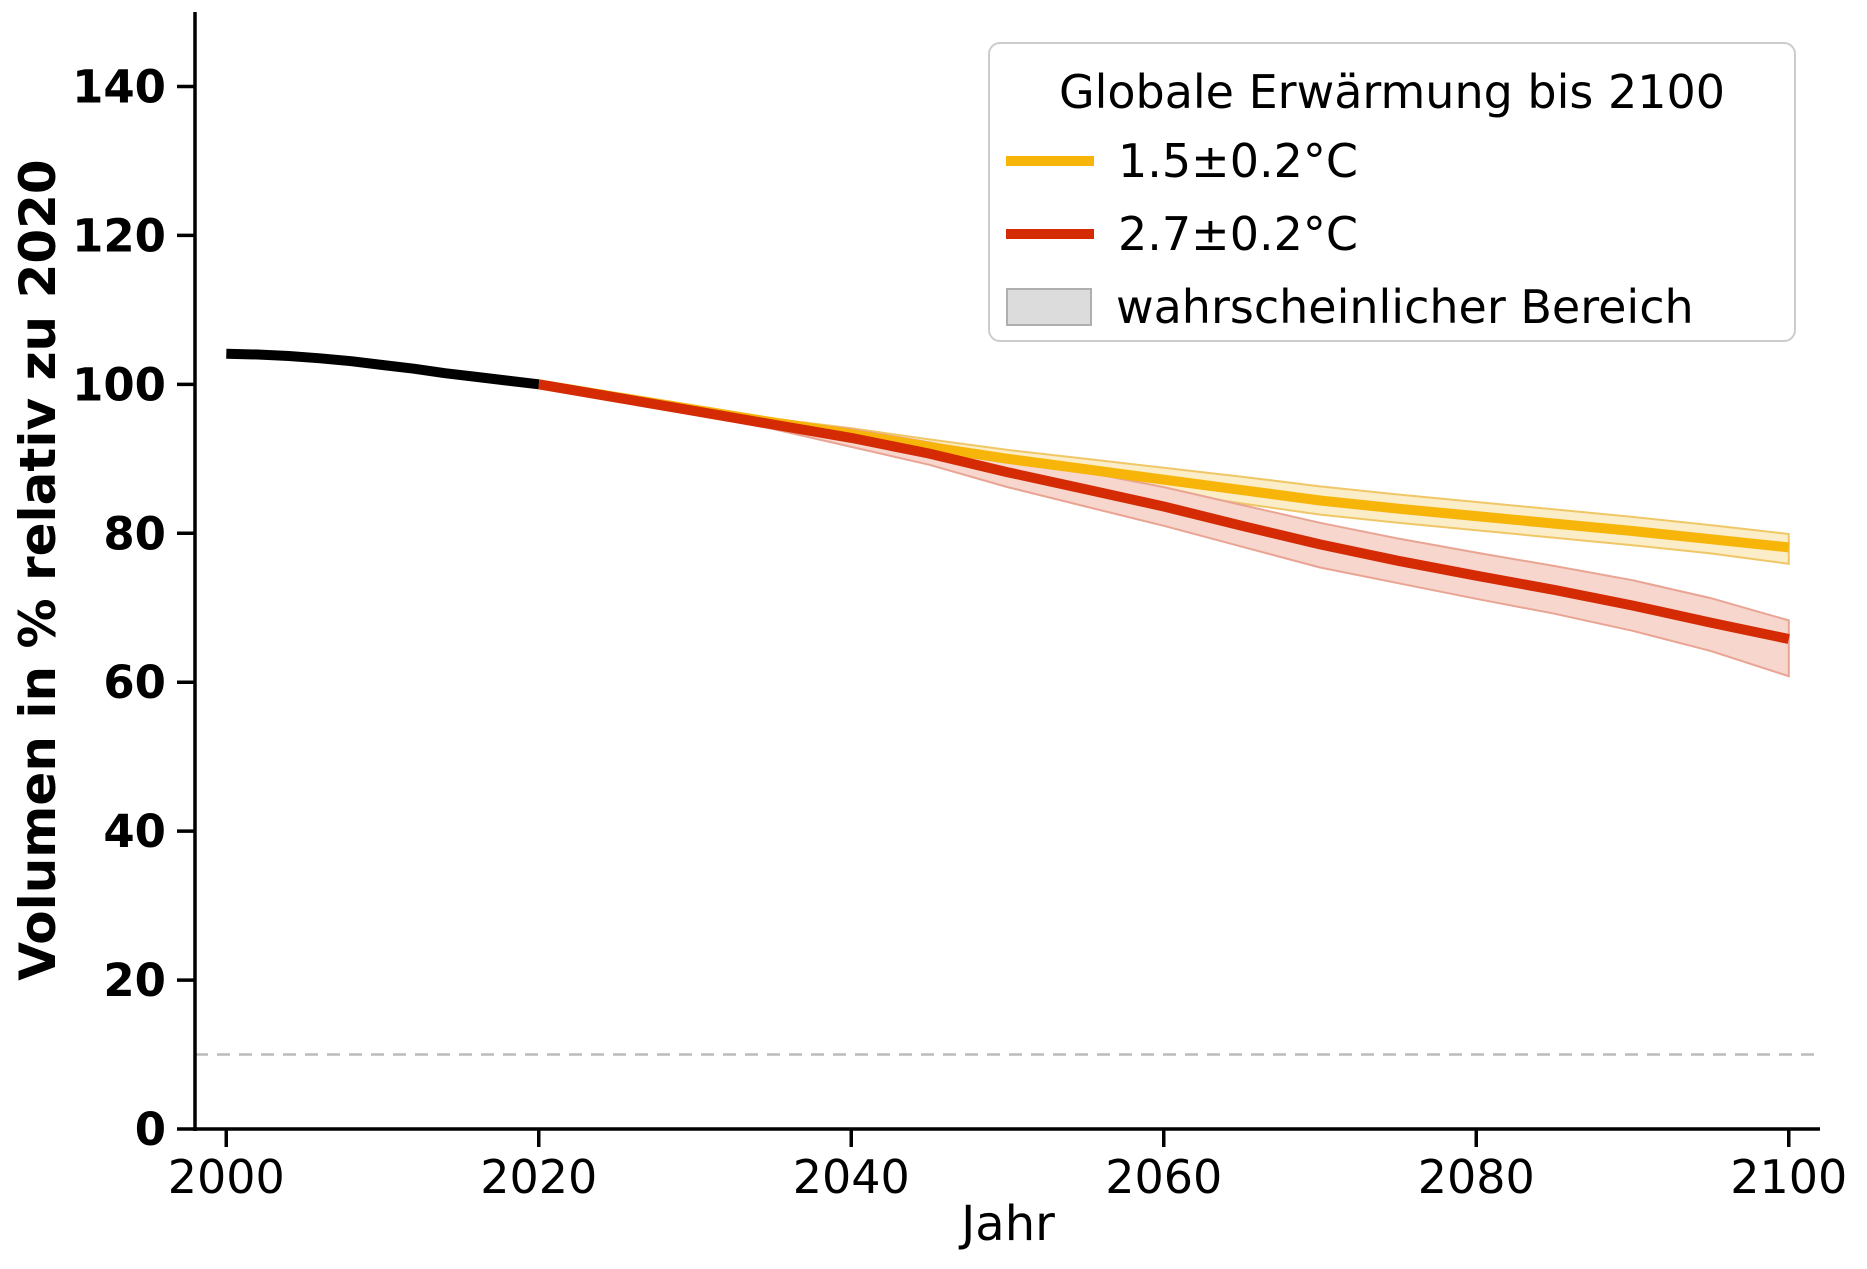 This screenshot has width=1867, height=1269. I want to click on y-tick-label: 0, so click(150, 1129).